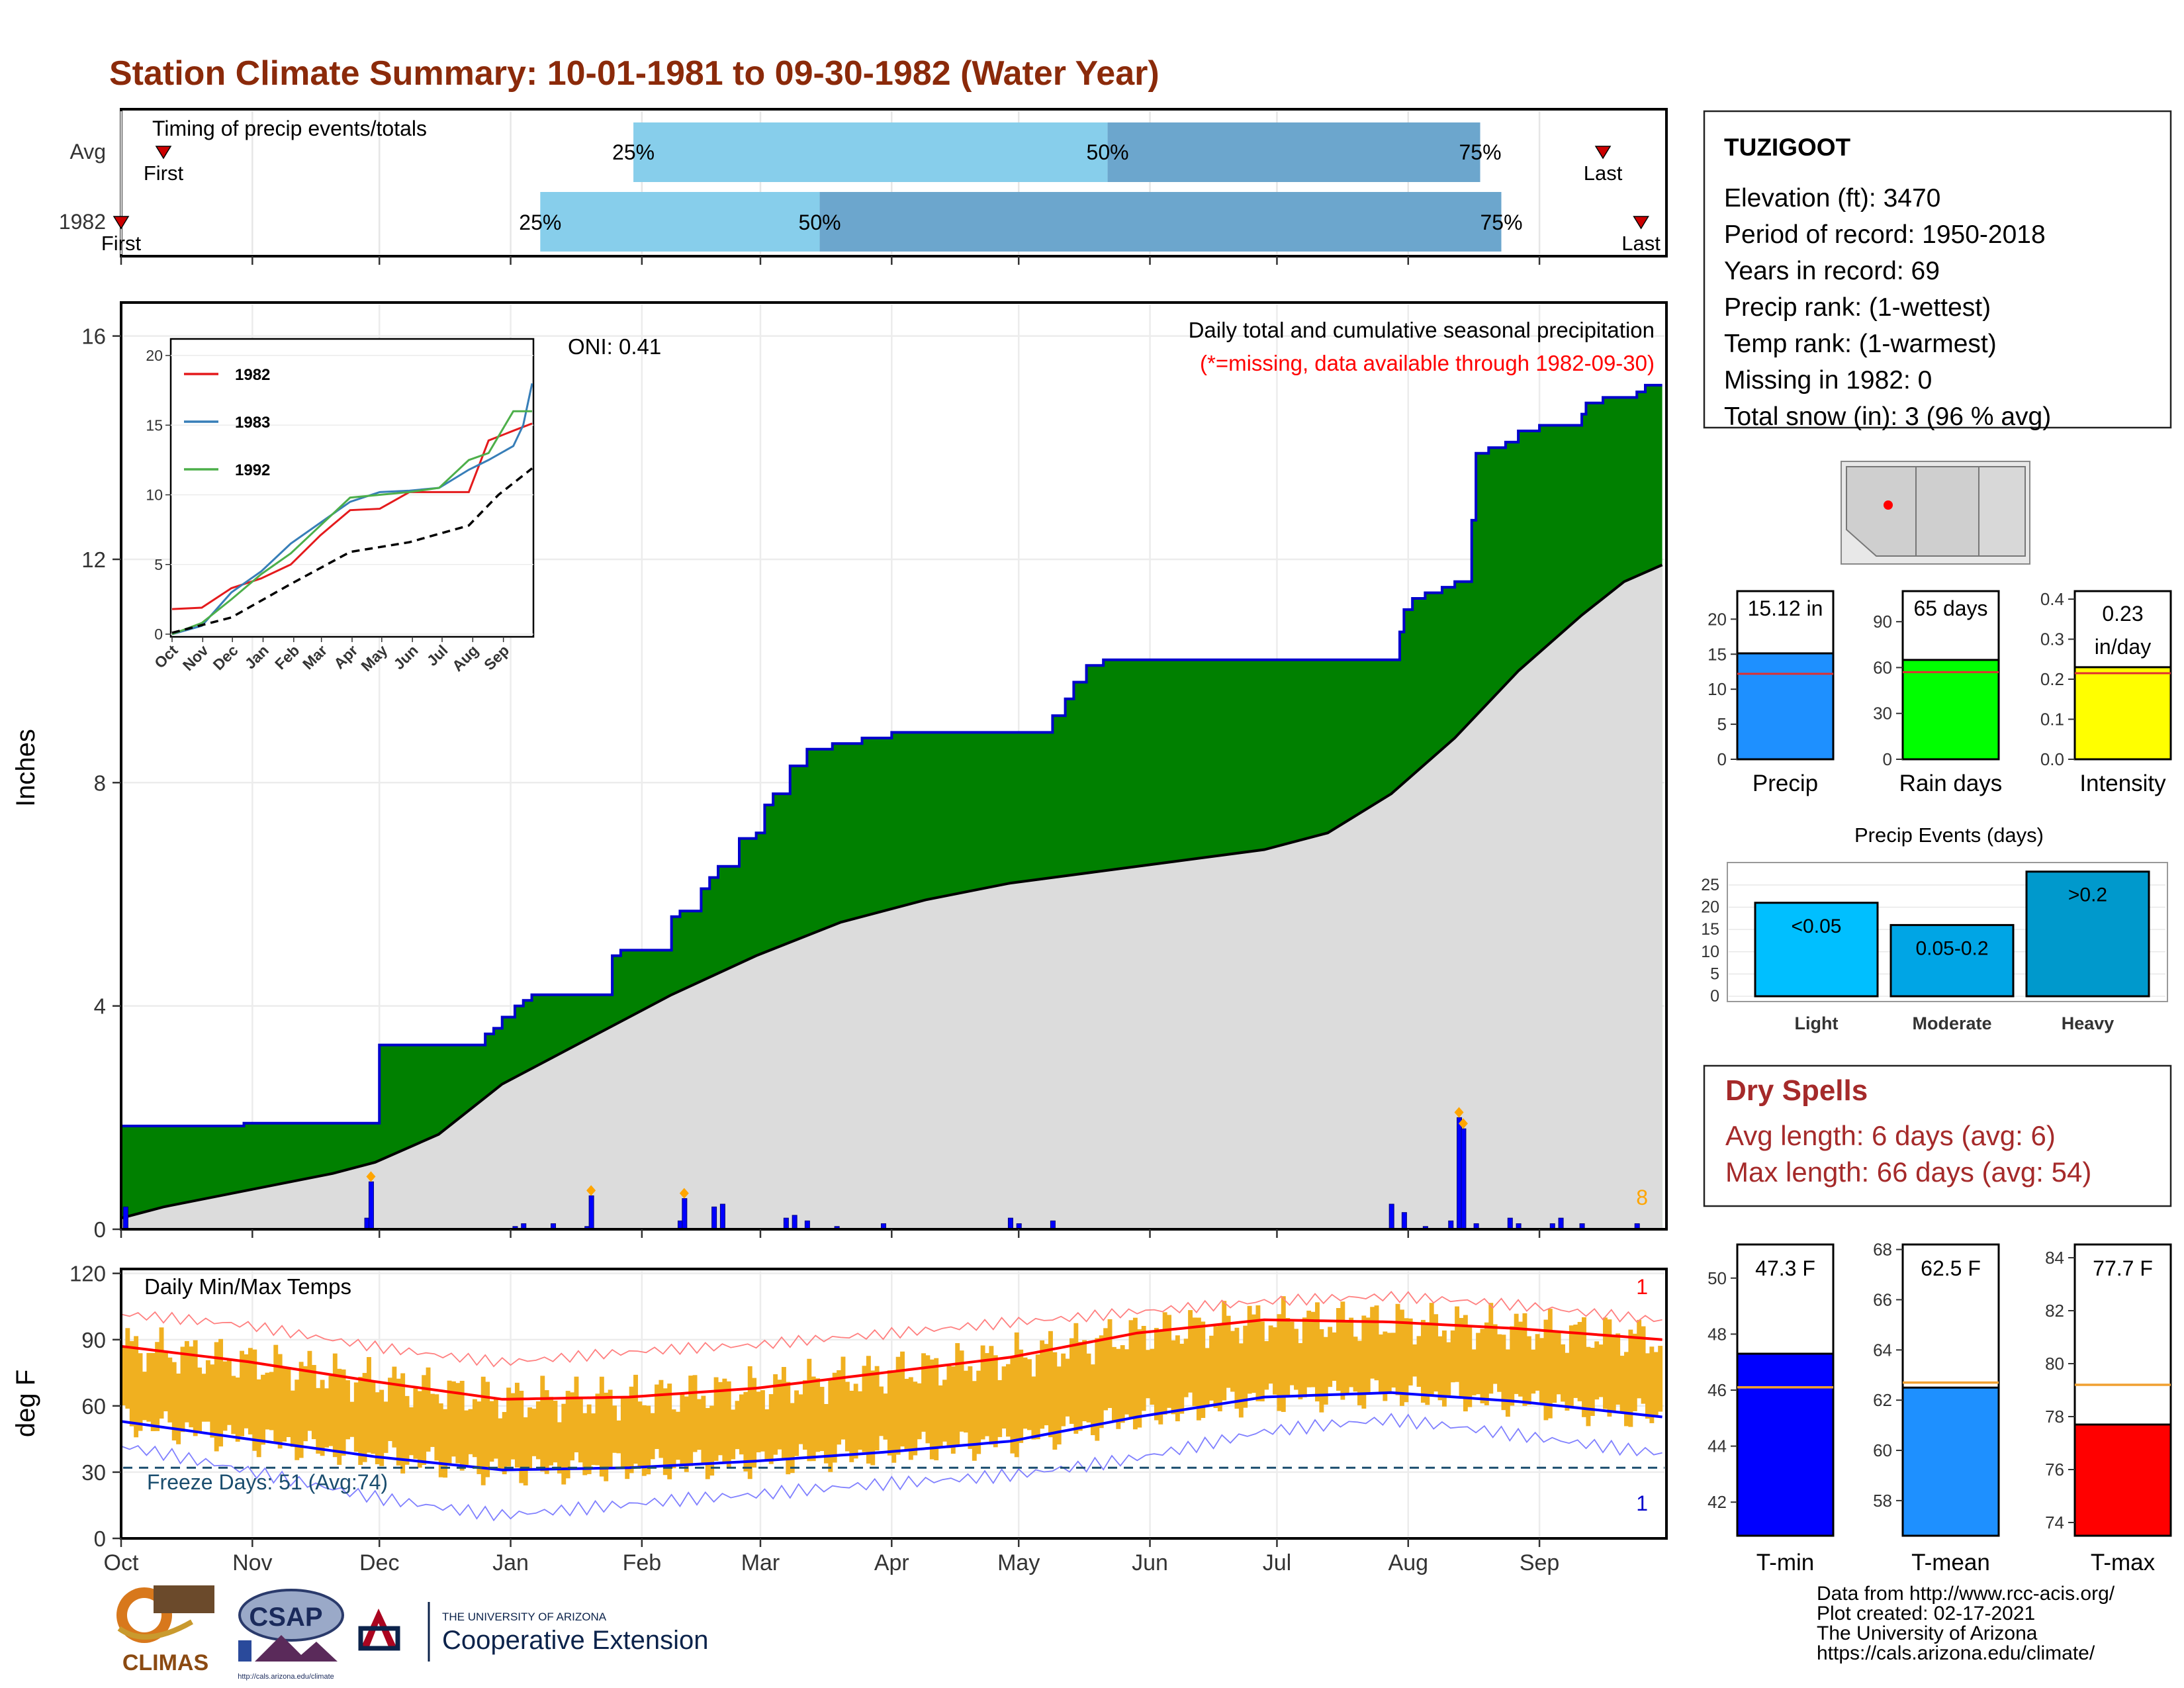 The image size is (2184, 1688). I want to click on gauge-ytick-label: 0, so click(1722, 759).